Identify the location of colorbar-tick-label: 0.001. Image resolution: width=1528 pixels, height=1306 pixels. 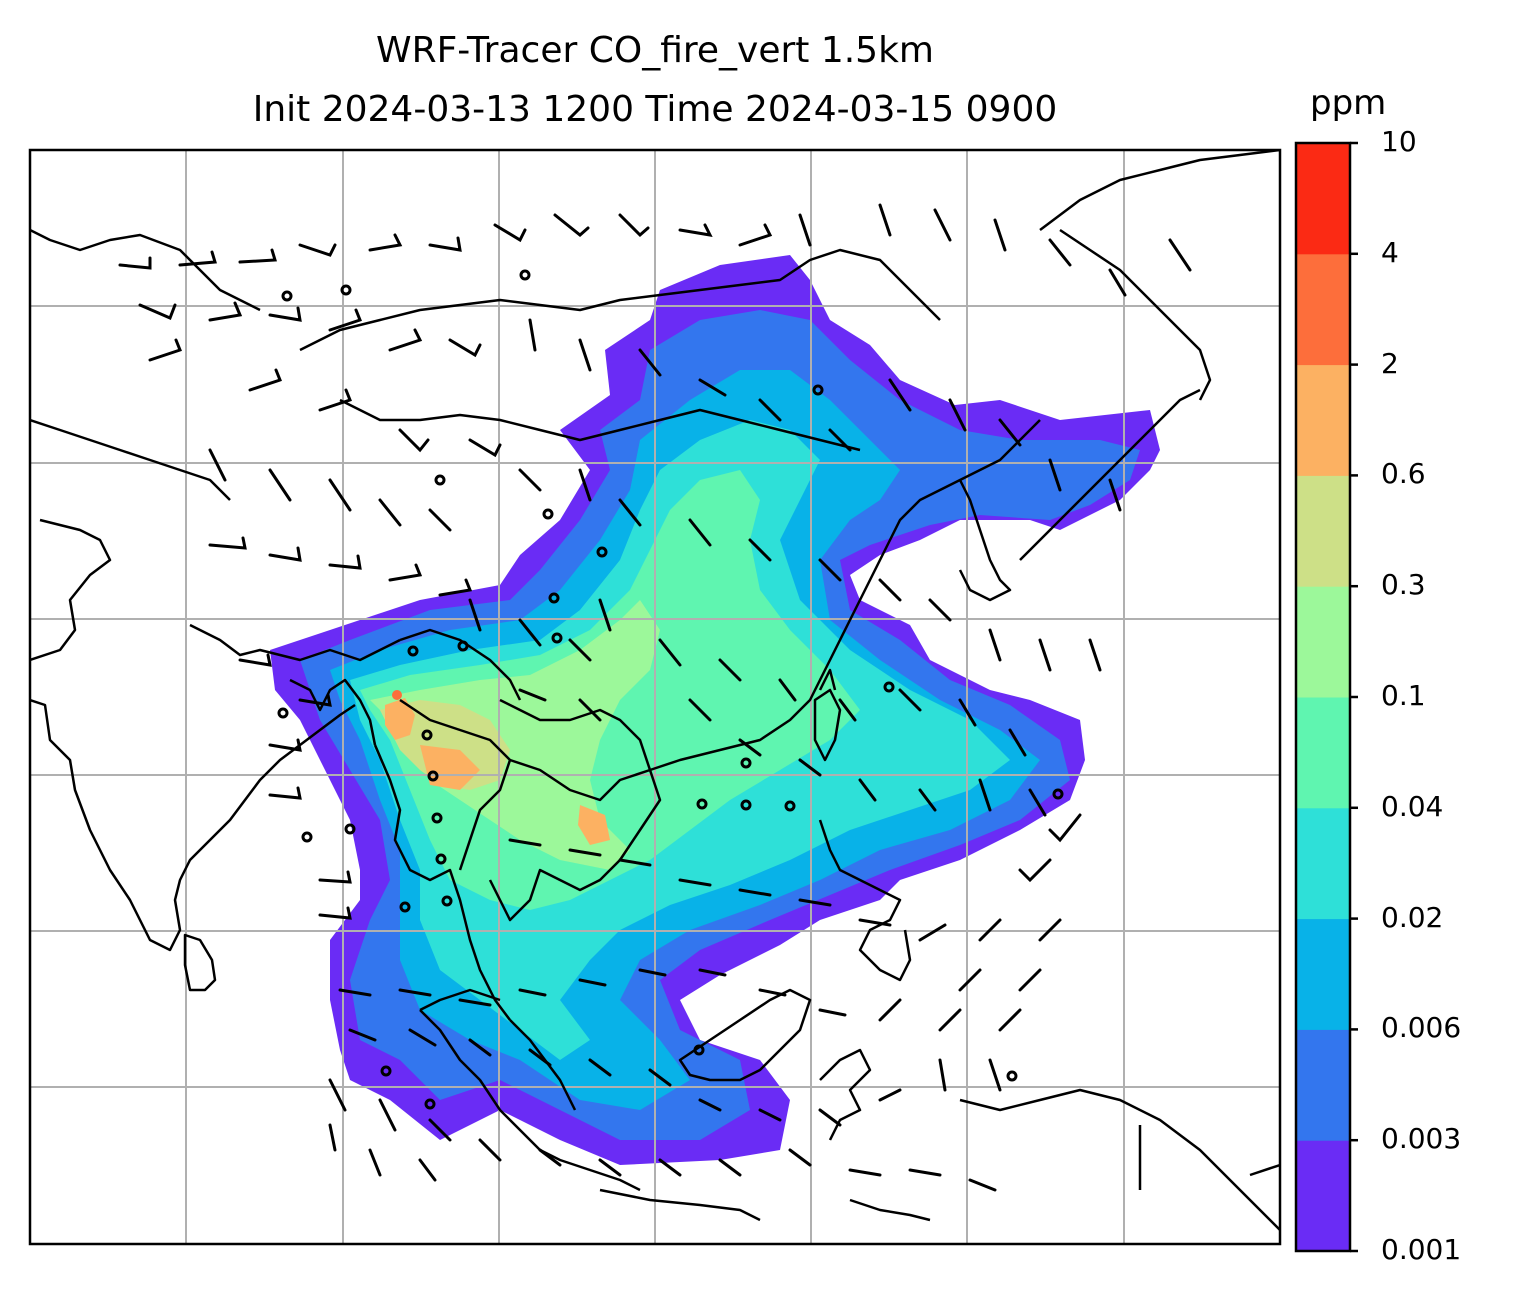
(1421, 1249).